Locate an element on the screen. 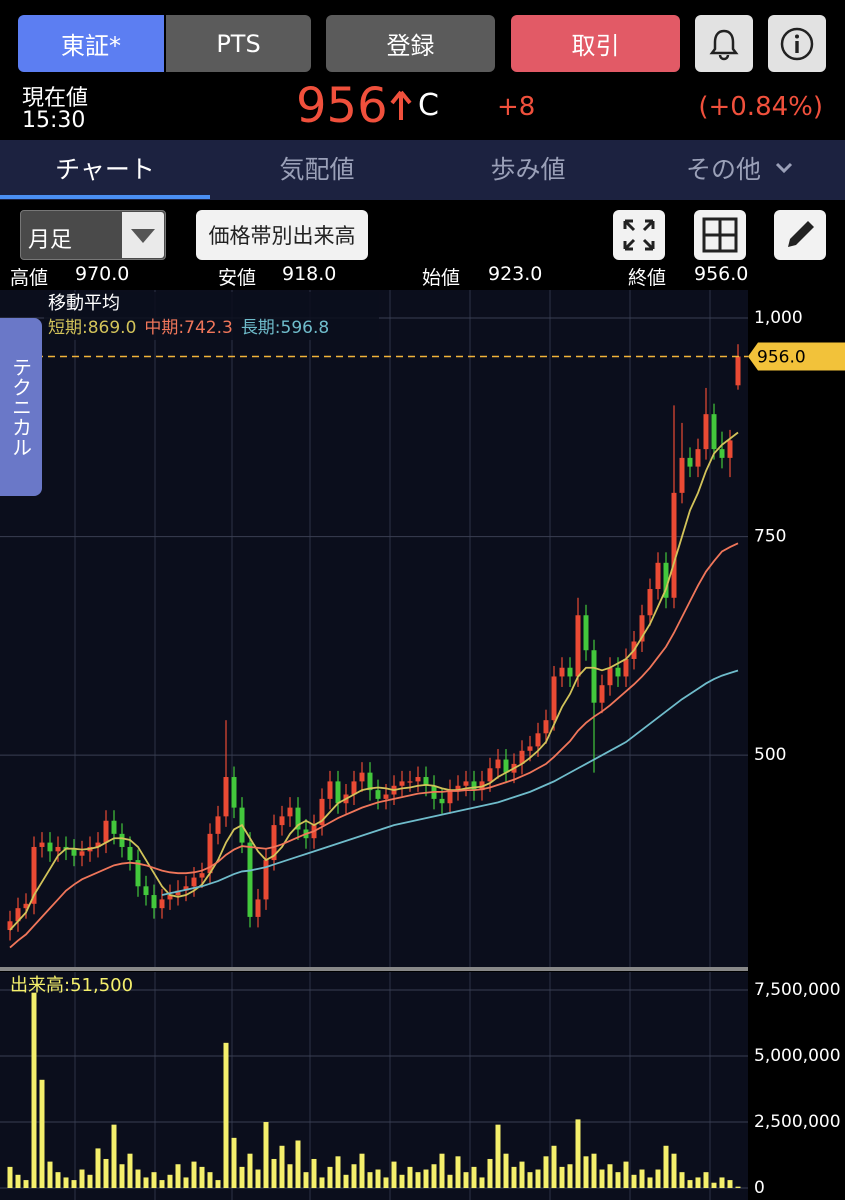 Image resolution: width=845 pixels, height=1200 pixels. technical-tab: テクニカル is located at coordinates (21, 407).